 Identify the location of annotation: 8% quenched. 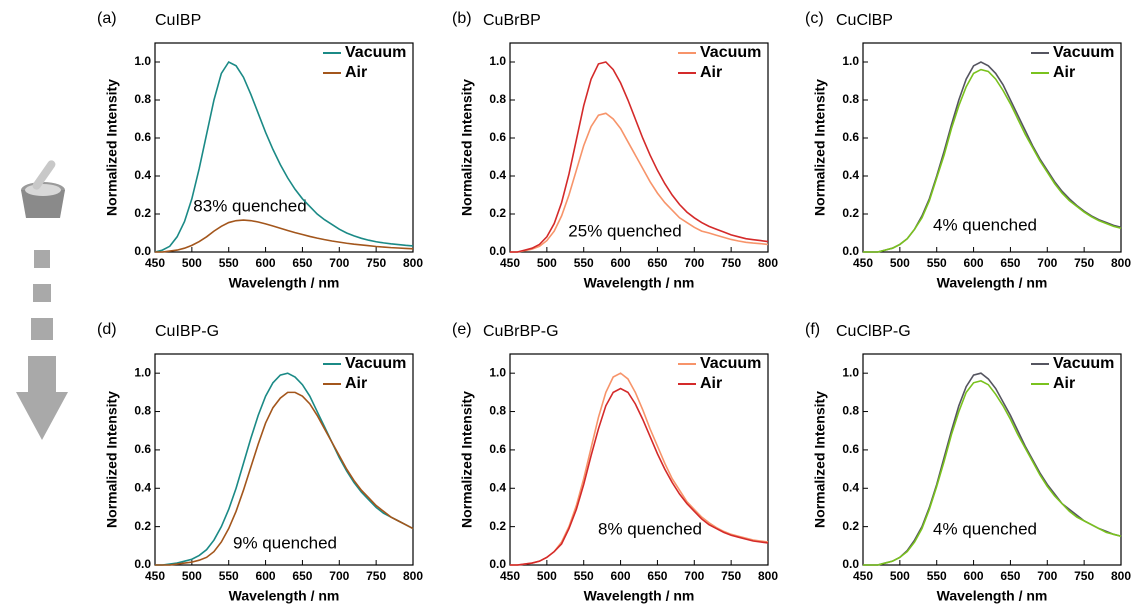
(650, 528).